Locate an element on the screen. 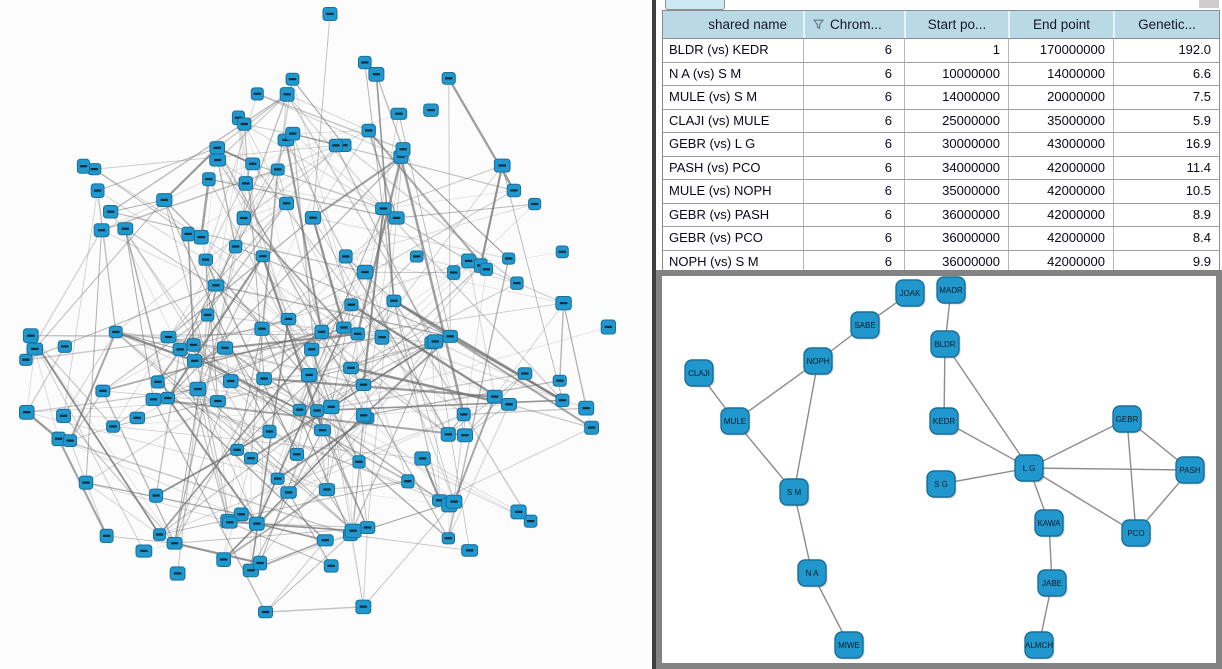  network-node-MADR: MADR is located at coordinates (951, 290).